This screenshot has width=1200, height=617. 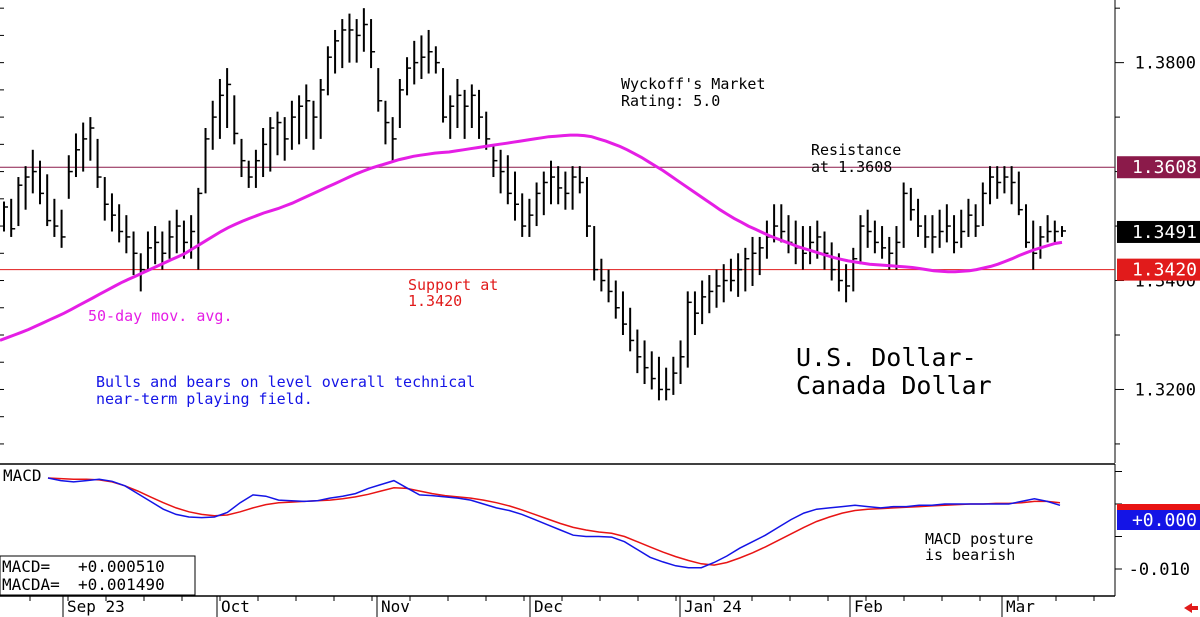 What do you see at coordinates (1164, 270) in the screenshot?
I see `support-badge-label: 1.3420` at bounding box center [1164, 270].